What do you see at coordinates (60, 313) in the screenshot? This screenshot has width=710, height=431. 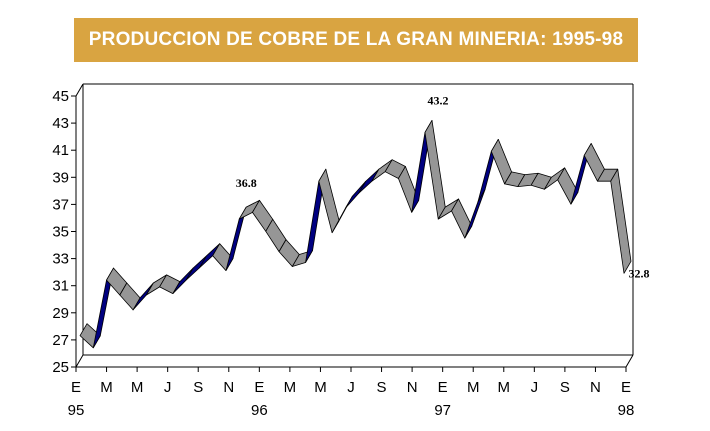 I see `y-tick-label: 29` at bounding box center [60, 313].